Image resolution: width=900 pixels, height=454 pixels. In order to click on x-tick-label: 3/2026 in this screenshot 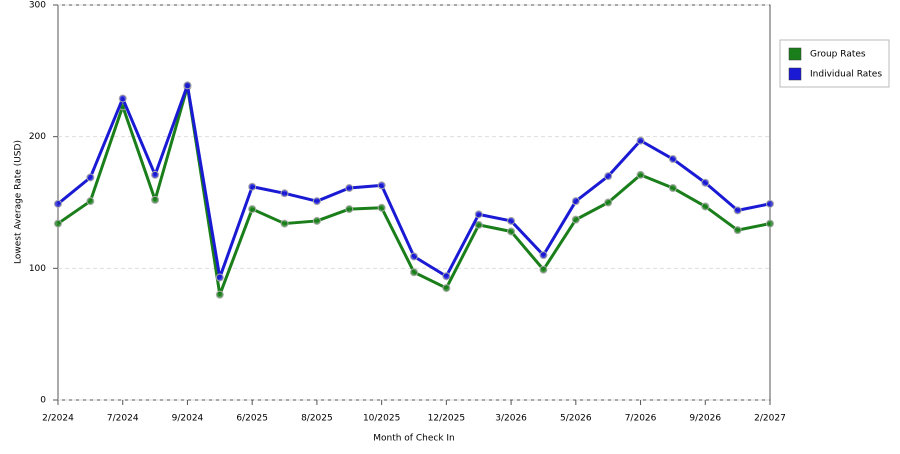, I will do `click(511, 419)`.